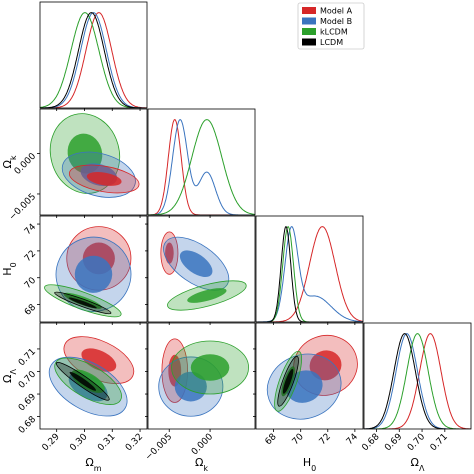  Describe the element at coordinates (27, 357) in the screenshot. I see `y-tick-label: 0.71` at that location.